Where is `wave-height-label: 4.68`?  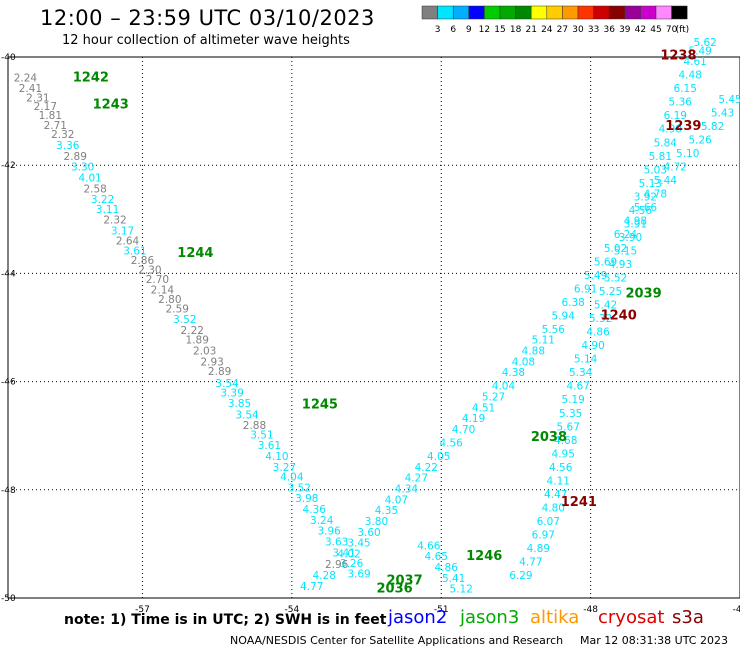 wave-height-label: 4.68 is located at coordinates (565, 441).